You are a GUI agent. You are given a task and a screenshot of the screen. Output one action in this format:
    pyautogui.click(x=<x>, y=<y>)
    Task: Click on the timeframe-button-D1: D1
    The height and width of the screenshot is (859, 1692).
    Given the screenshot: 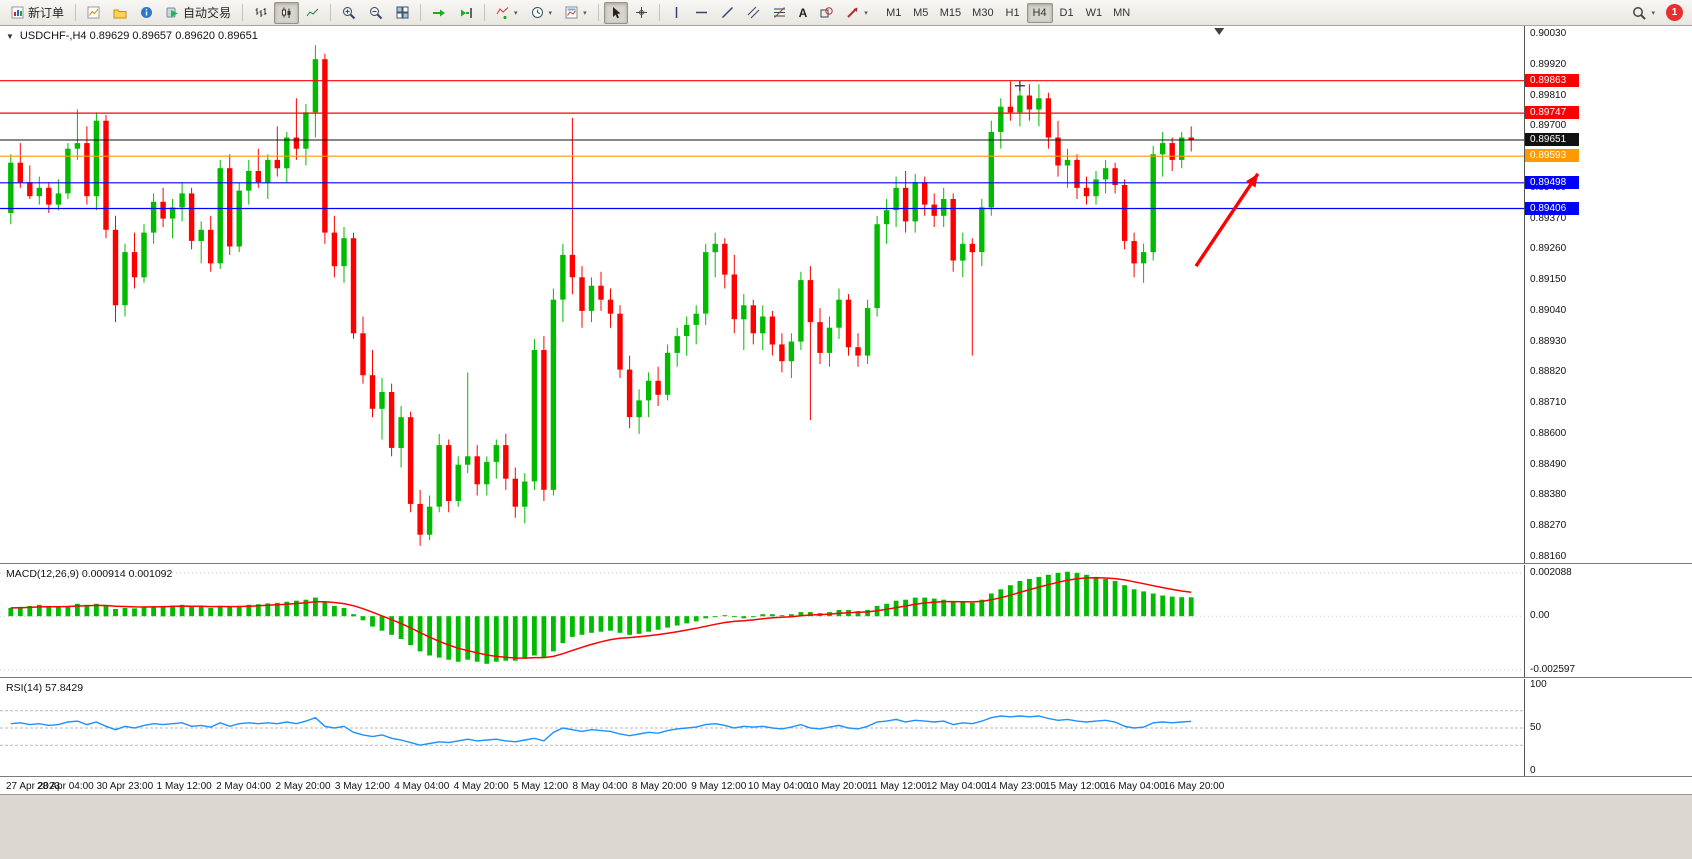 What is the action you would take?
    pyautogui.click(x=1067, y=13)
    